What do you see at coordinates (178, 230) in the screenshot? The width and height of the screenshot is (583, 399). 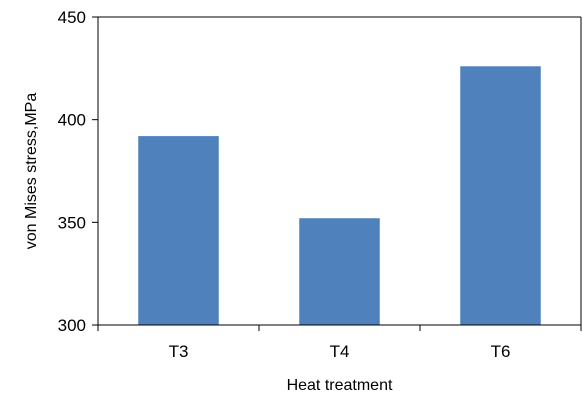 I see `bar-t3` at bounding box center [178, 230].